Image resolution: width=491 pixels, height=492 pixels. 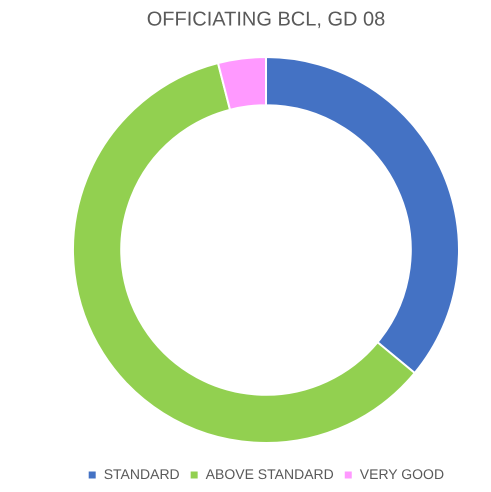 I want to click on legend-label: VERY GOOD, so click(x=402, y=474).